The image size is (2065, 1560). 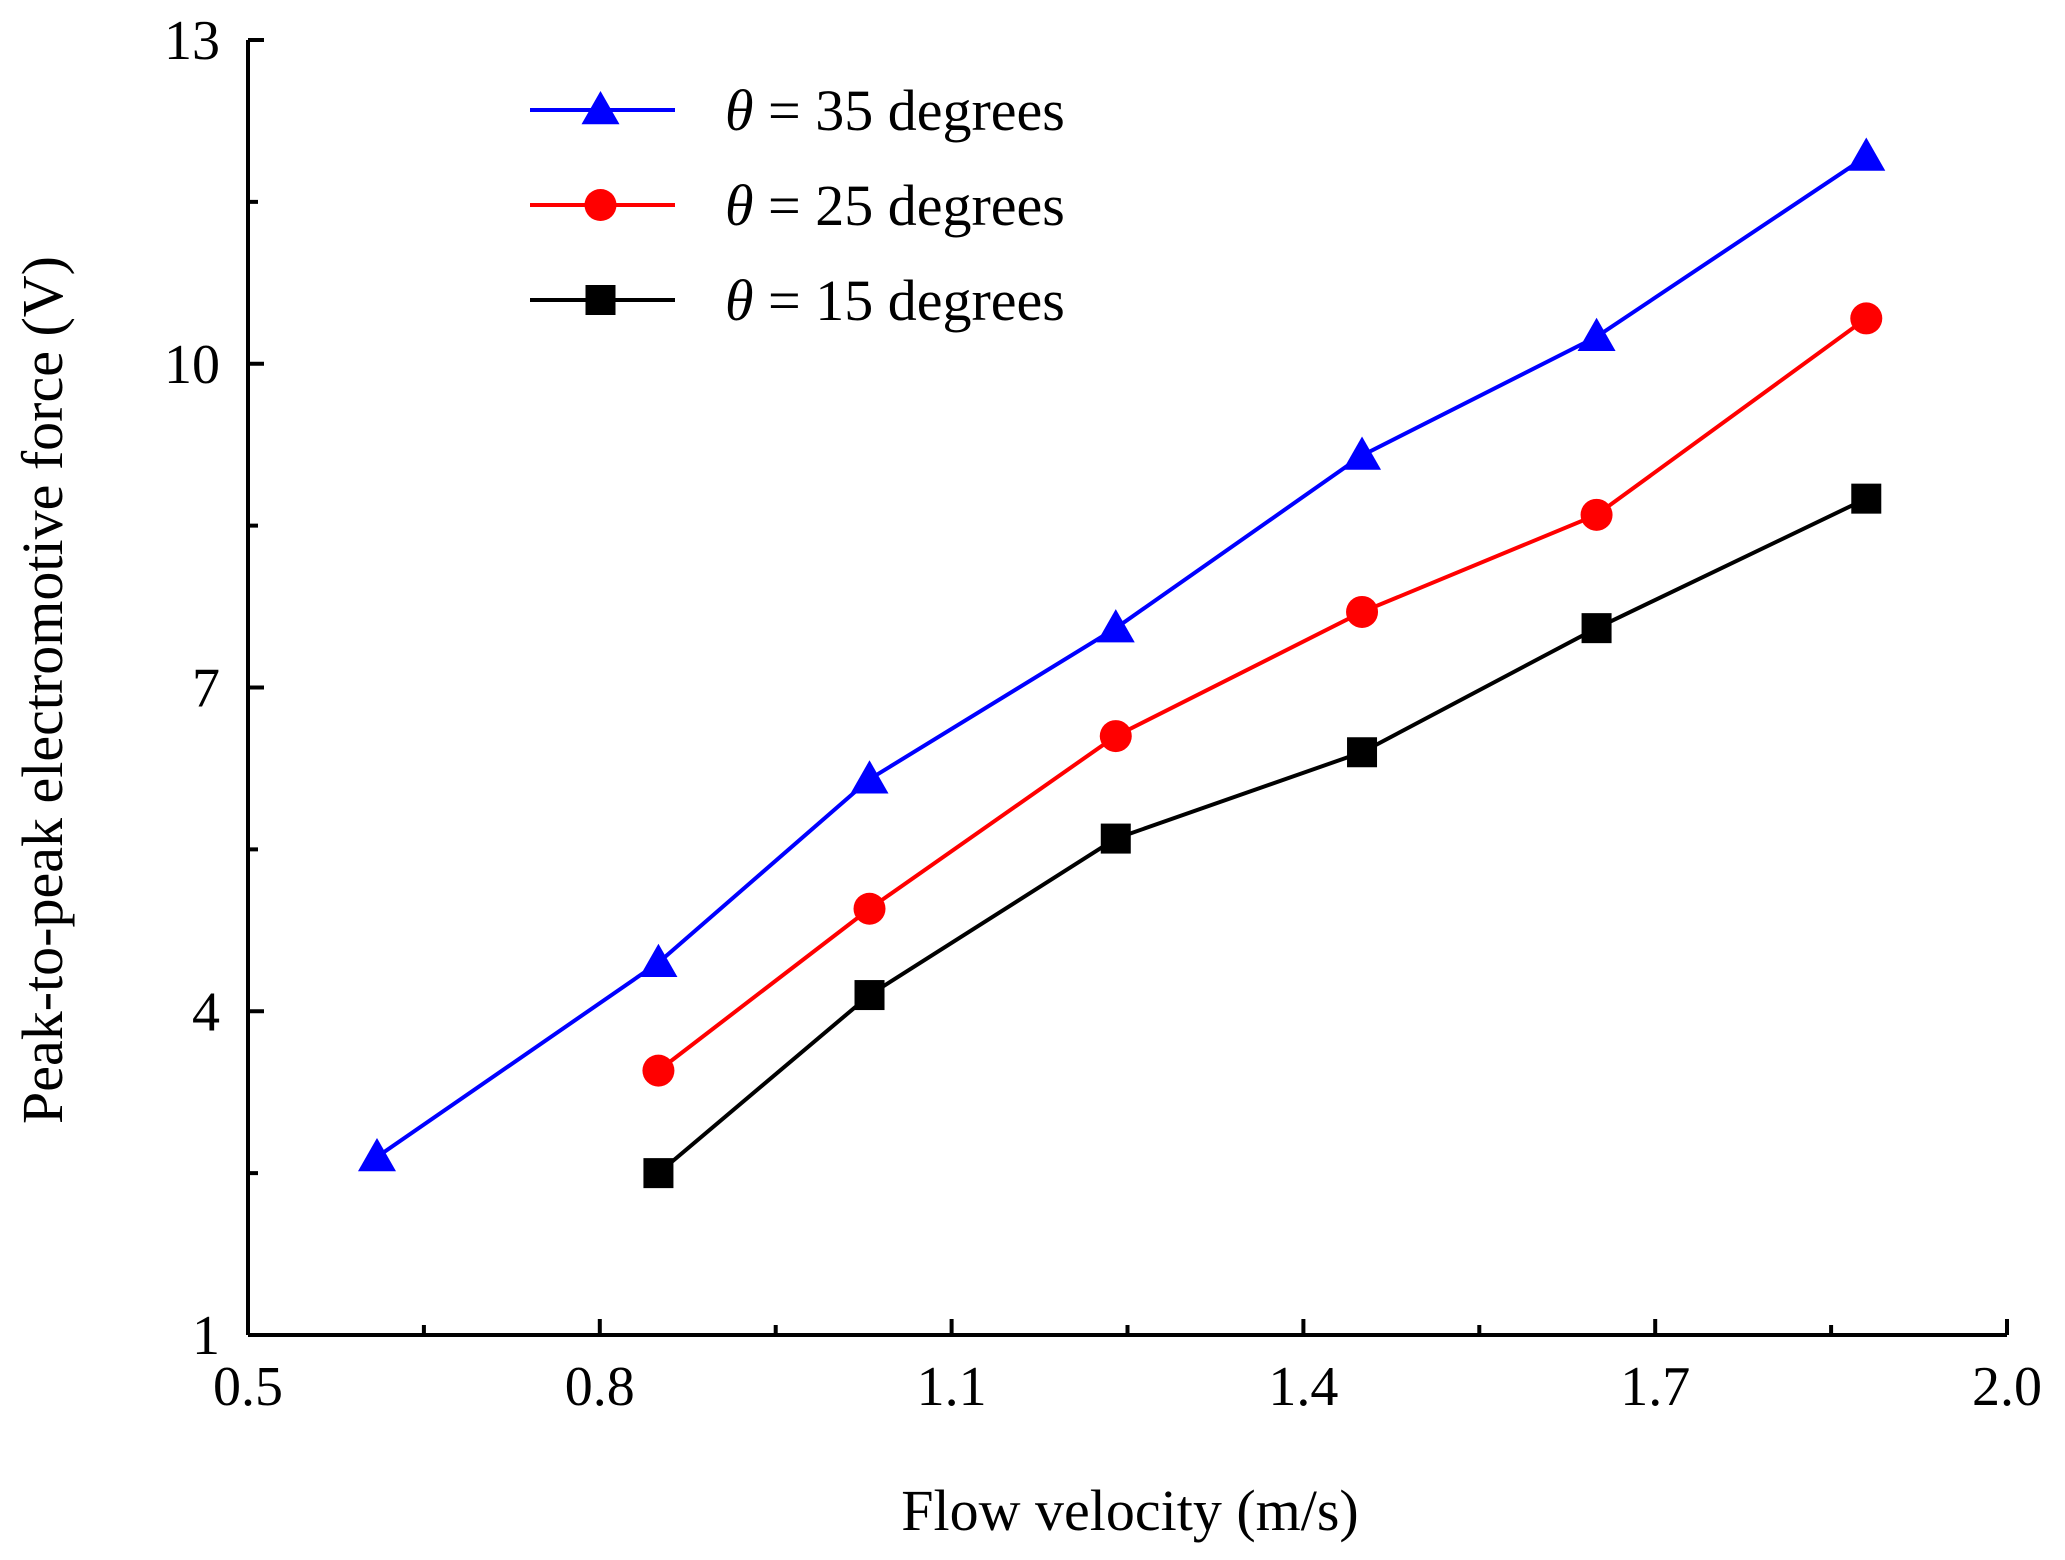 What do you see at coordinates (1303, 1387) in the screenshot?
I see `x-tick-label: 1.4` at bounding box center [1303, 1387].